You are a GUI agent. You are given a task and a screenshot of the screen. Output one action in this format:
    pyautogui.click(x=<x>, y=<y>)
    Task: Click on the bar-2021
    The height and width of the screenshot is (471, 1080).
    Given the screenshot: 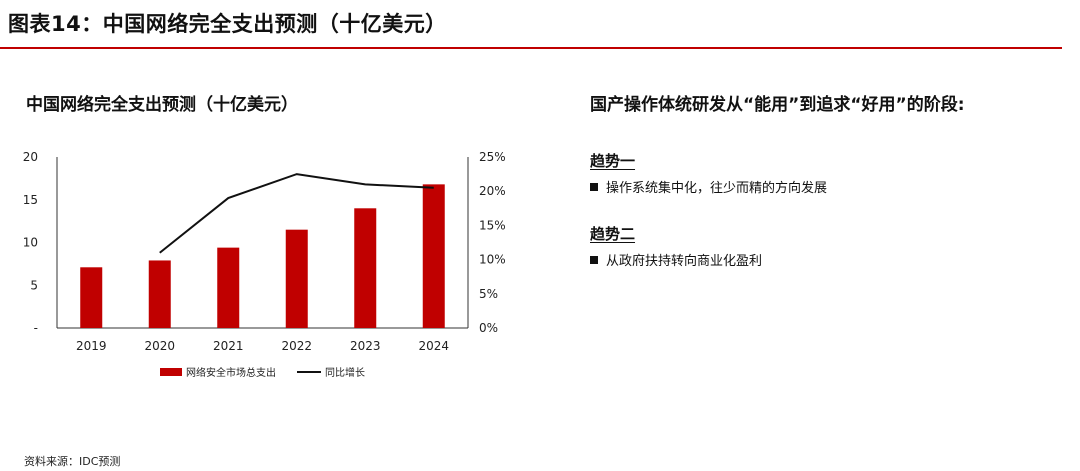 What is the action you would take?
    pyautogui.click(x=228, y=287)
    